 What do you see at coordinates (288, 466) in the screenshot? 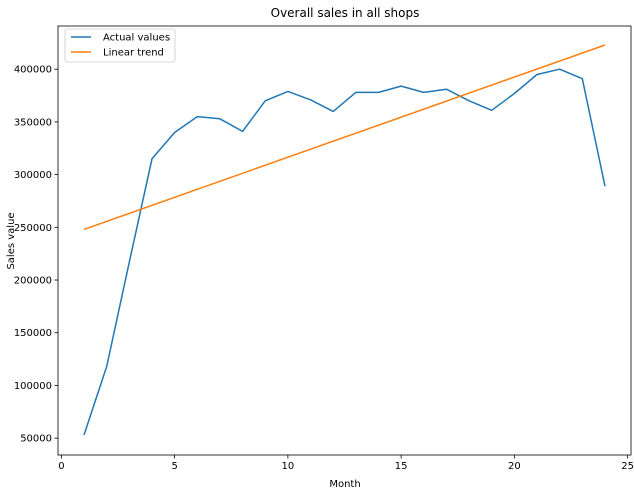
I see `x-tick-label: 10` at bounding box center [288, 466].